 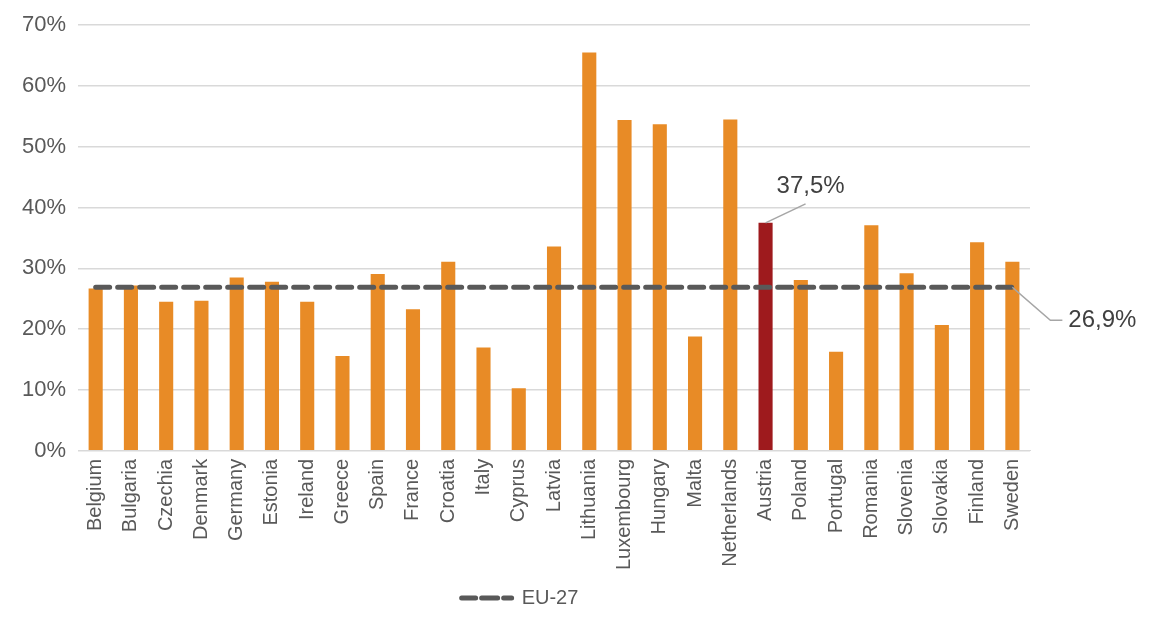 I want to click on x-tick-label: Sweden, so click(x=1010, y=495).